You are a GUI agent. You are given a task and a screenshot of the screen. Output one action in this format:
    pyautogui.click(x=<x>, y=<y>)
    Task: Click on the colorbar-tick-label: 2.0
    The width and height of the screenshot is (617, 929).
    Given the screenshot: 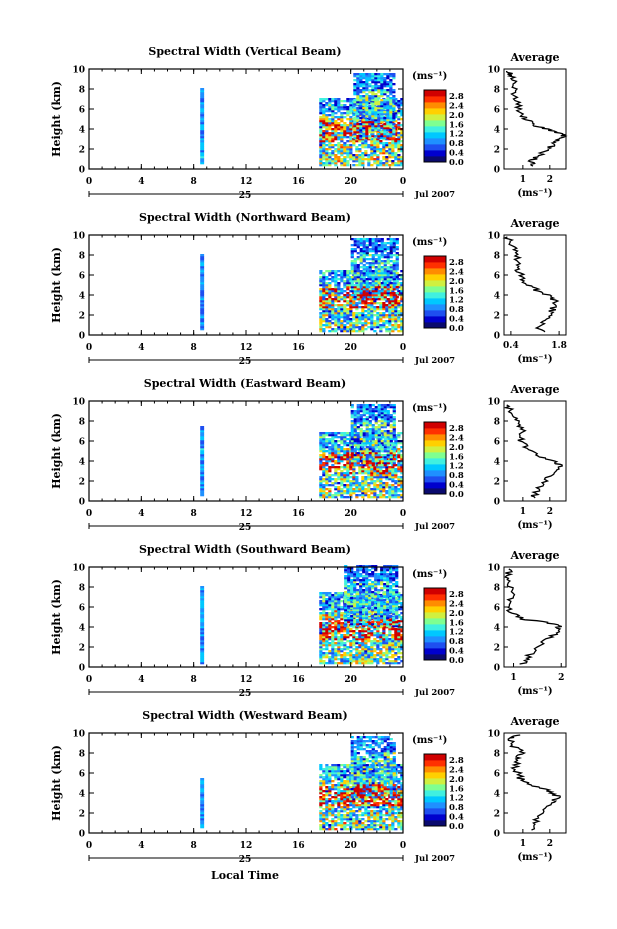 What is the action you would take?
    pyautogui.click(x=456, y=282)
    